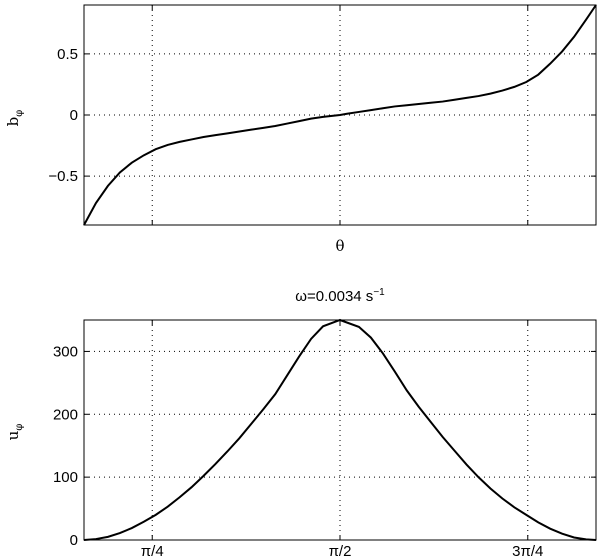 The width and height of the screenshot is (600, 560). What do you see at coordinates (63, 176) in the screenshot?
I see `top-ytick-label: −0.5` at bounding box center [63, 176].